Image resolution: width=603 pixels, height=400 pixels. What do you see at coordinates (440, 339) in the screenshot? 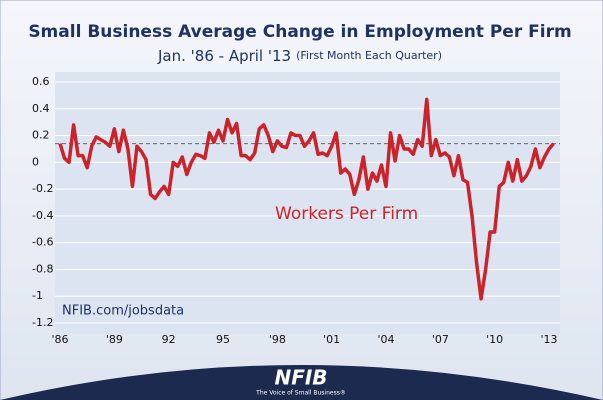
I see `x-tick-label: '07` at bounding box center [440, 339].